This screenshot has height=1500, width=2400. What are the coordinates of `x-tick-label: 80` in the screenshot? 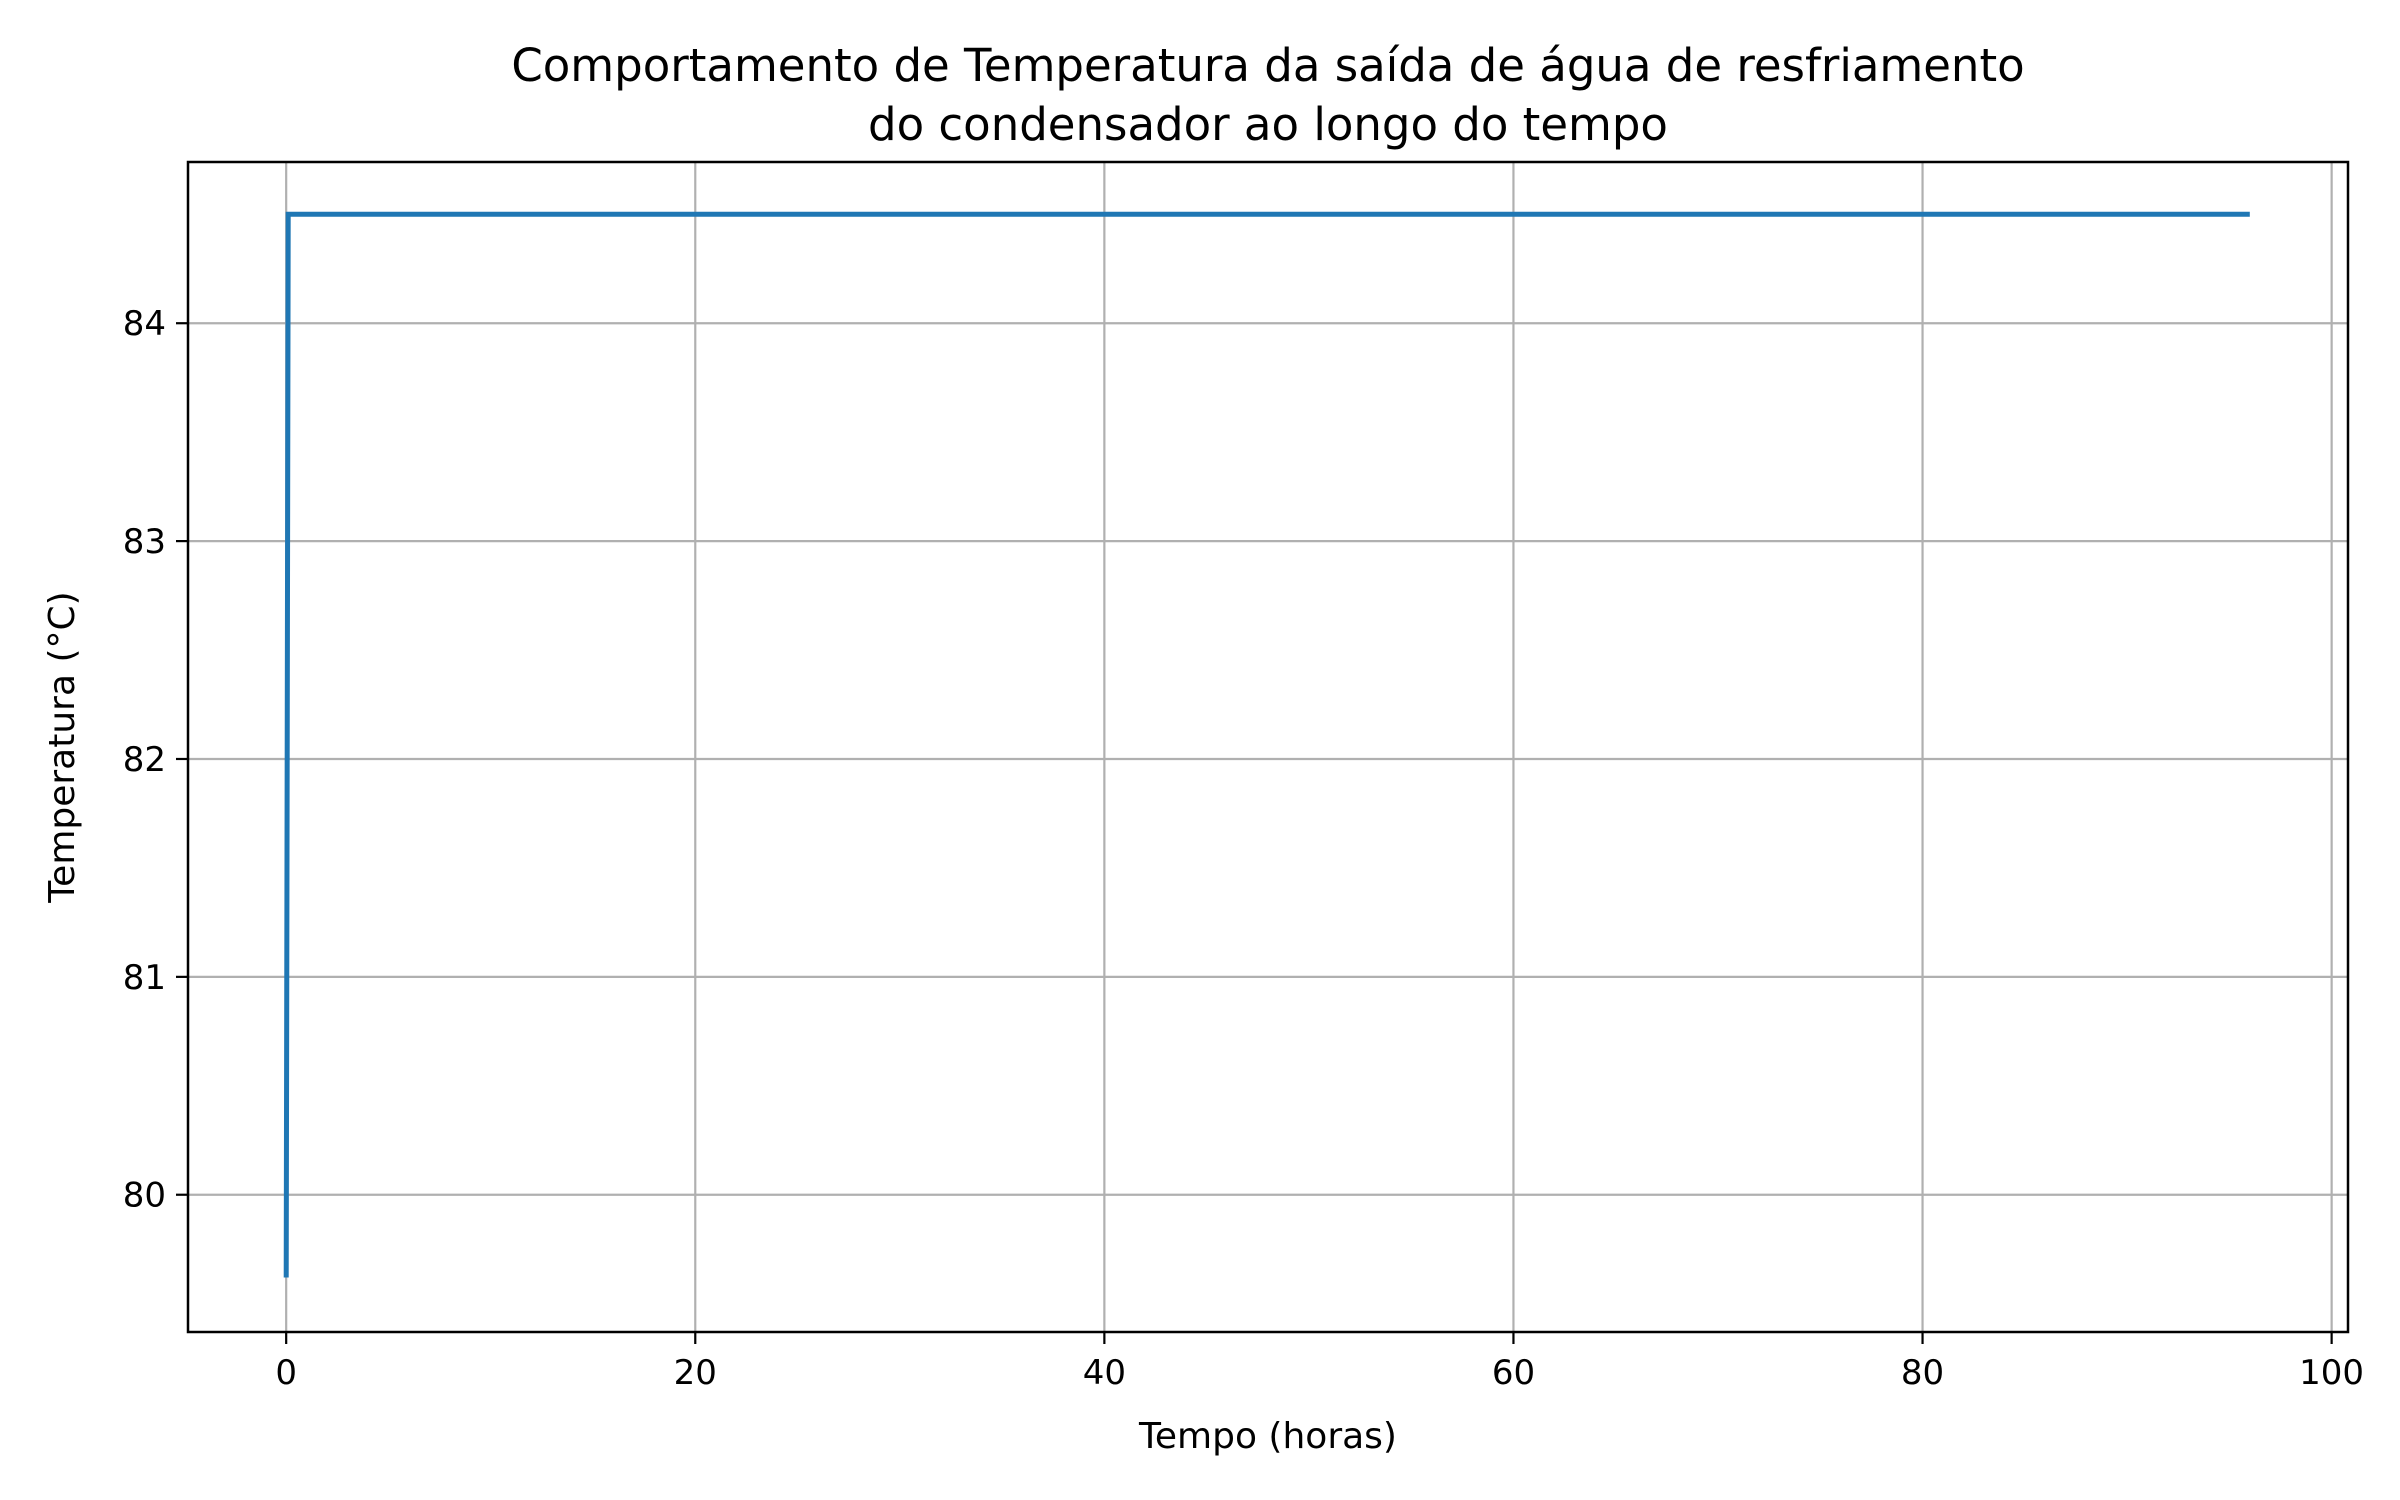 It's located at (1922, 1373).